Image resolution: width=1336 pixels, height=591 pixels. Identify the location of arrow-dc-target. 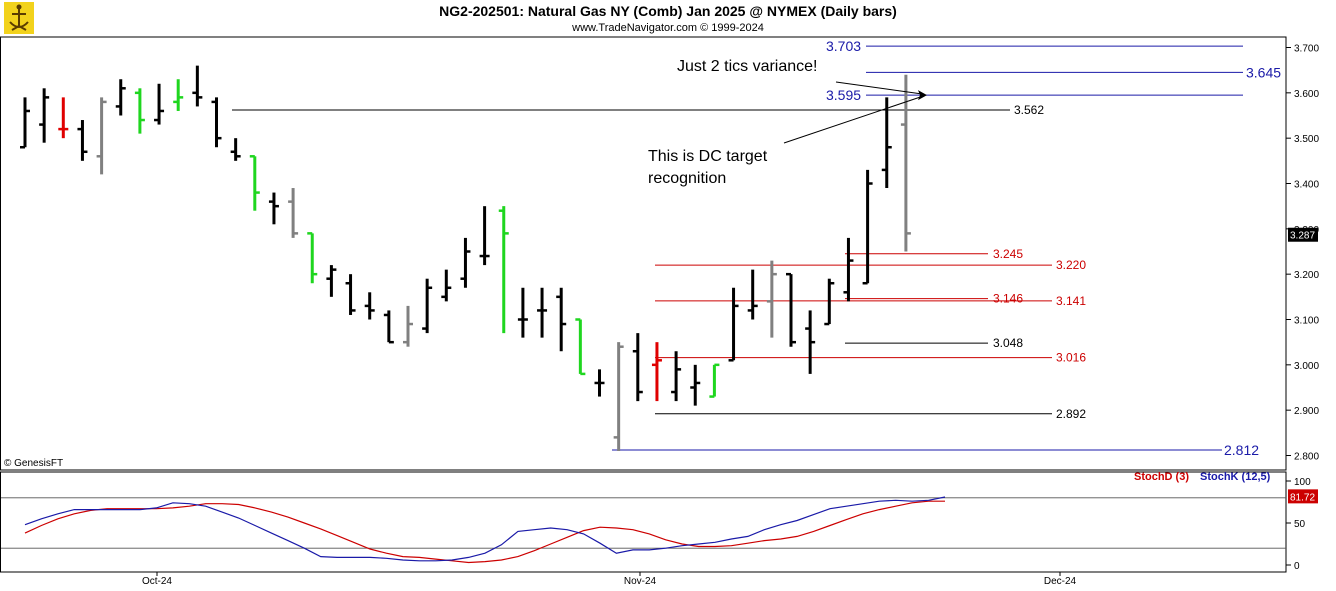
(853, 119).